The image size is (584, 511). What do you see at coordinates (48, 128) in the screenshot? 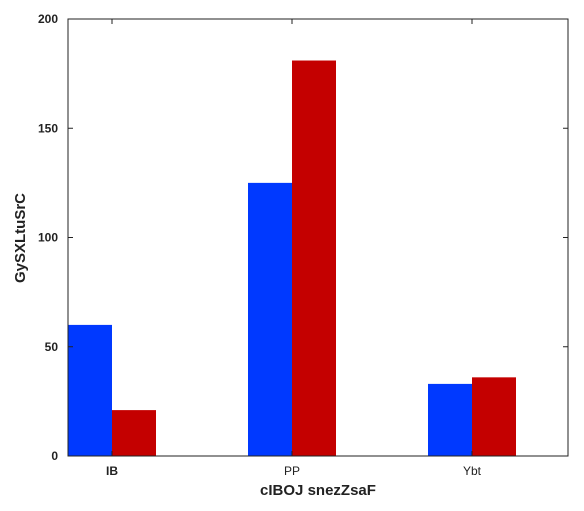
I see `y-tick-label: 150` at bounding box center [48, 128].